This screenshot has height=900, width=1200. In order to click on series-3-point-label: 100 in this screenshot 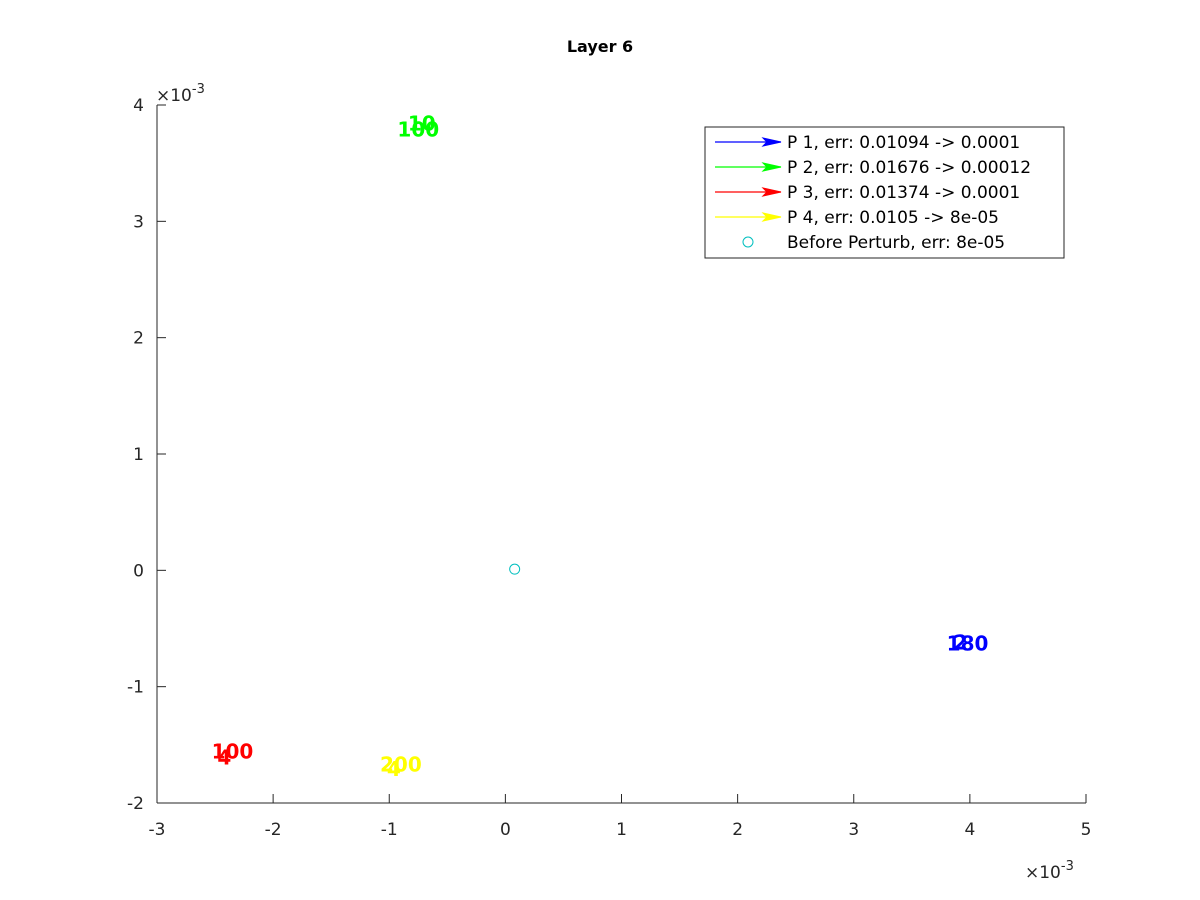, I will do `click(233, 752)`.